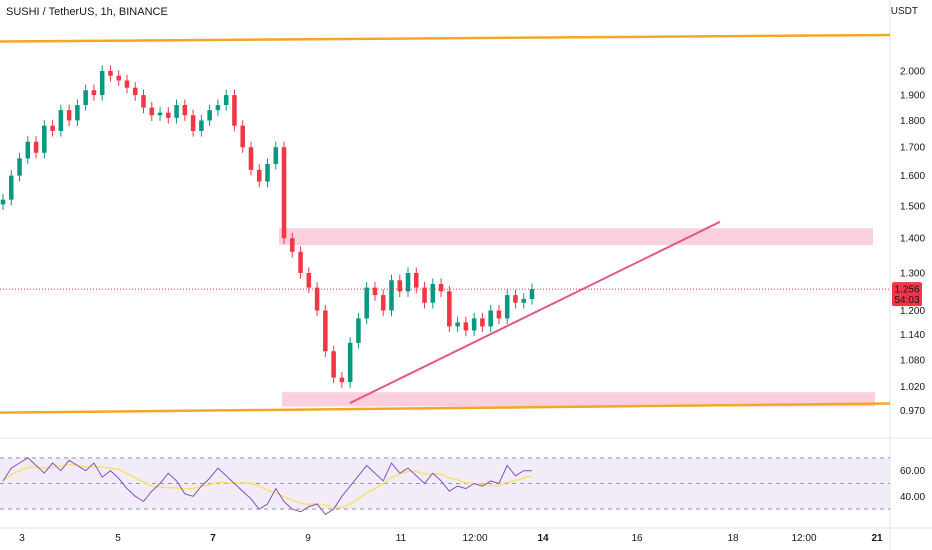  I want to click on price-tick-label: 1.200, so click(912, 311).